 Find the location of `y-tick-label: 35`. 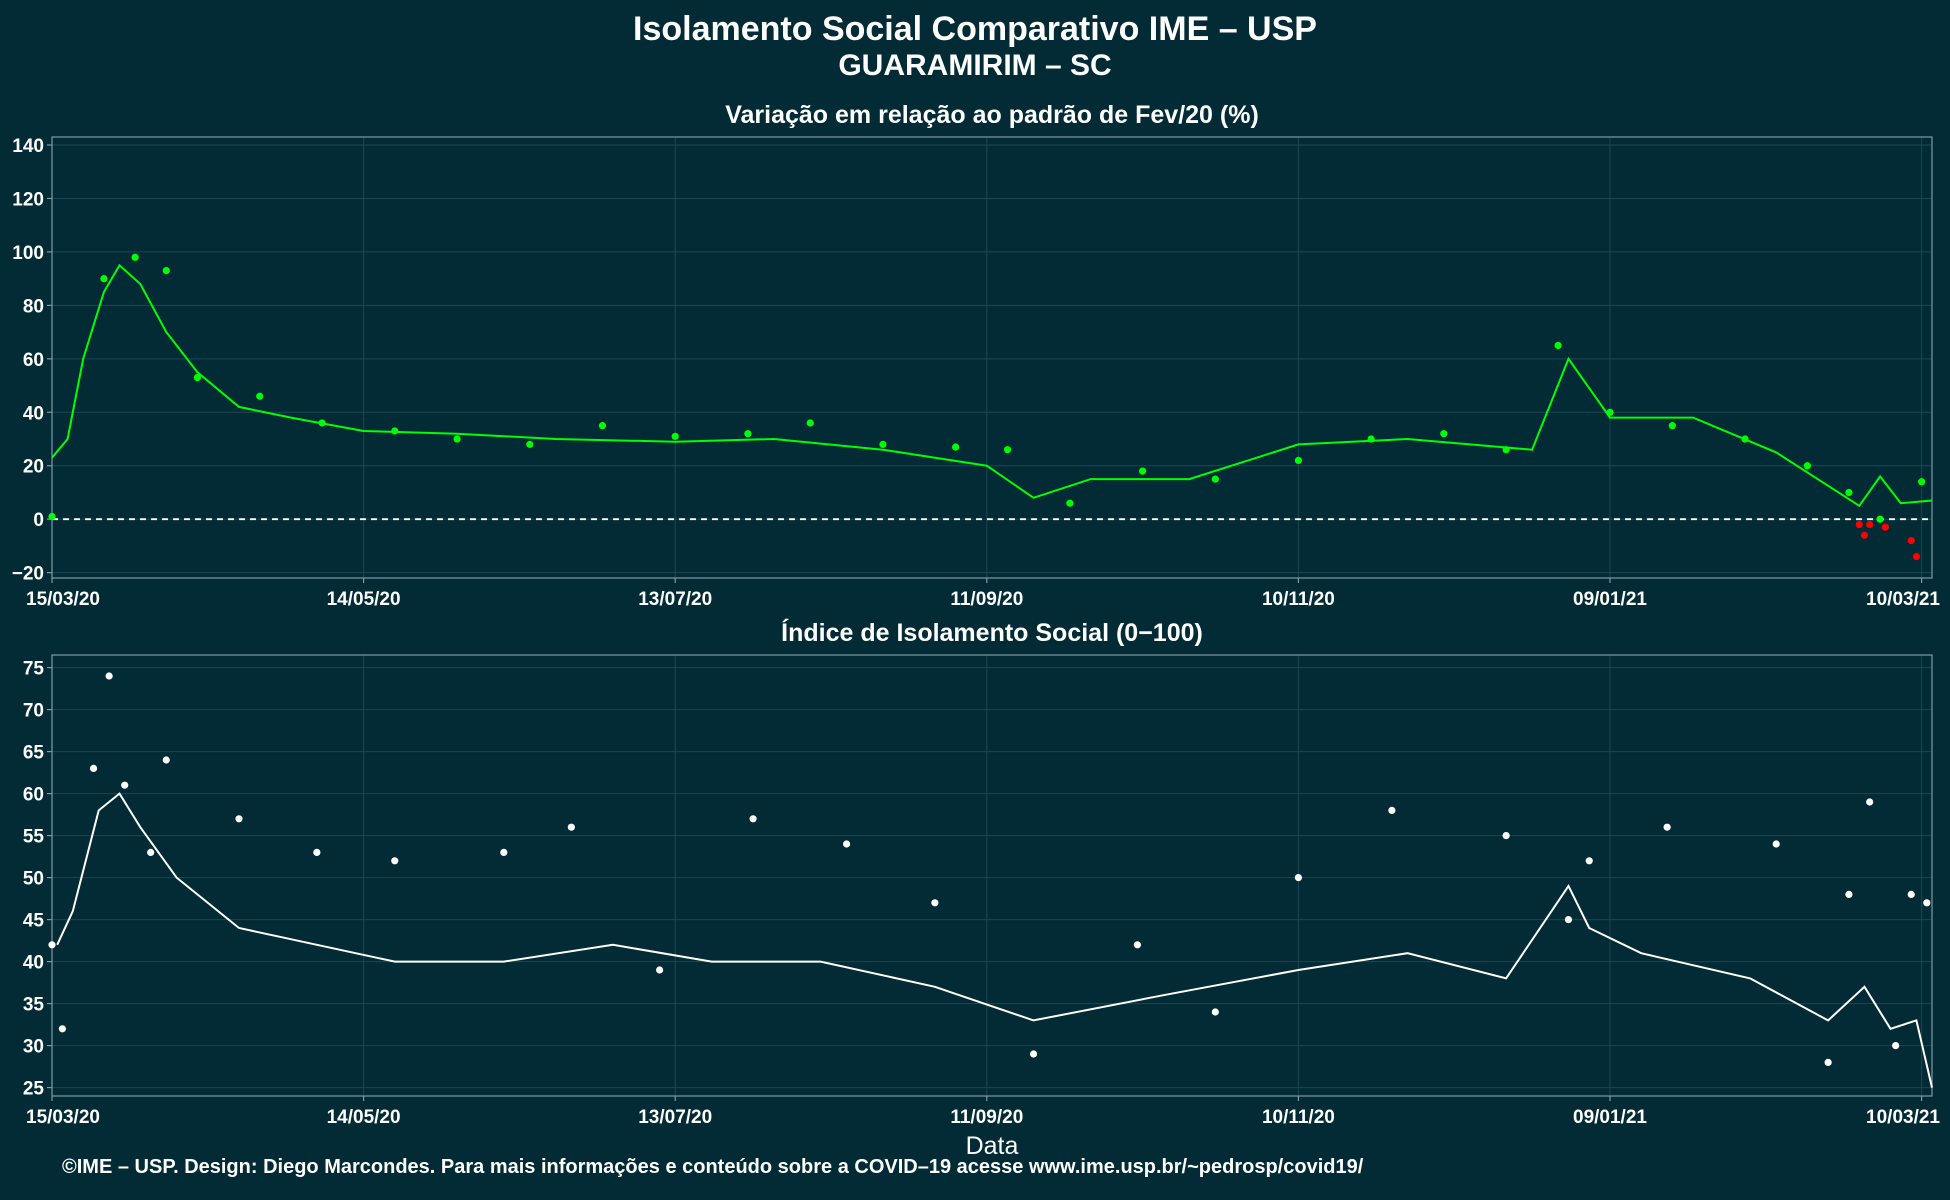

y-tick-label: 35 is located at coordinates (34, 1005).